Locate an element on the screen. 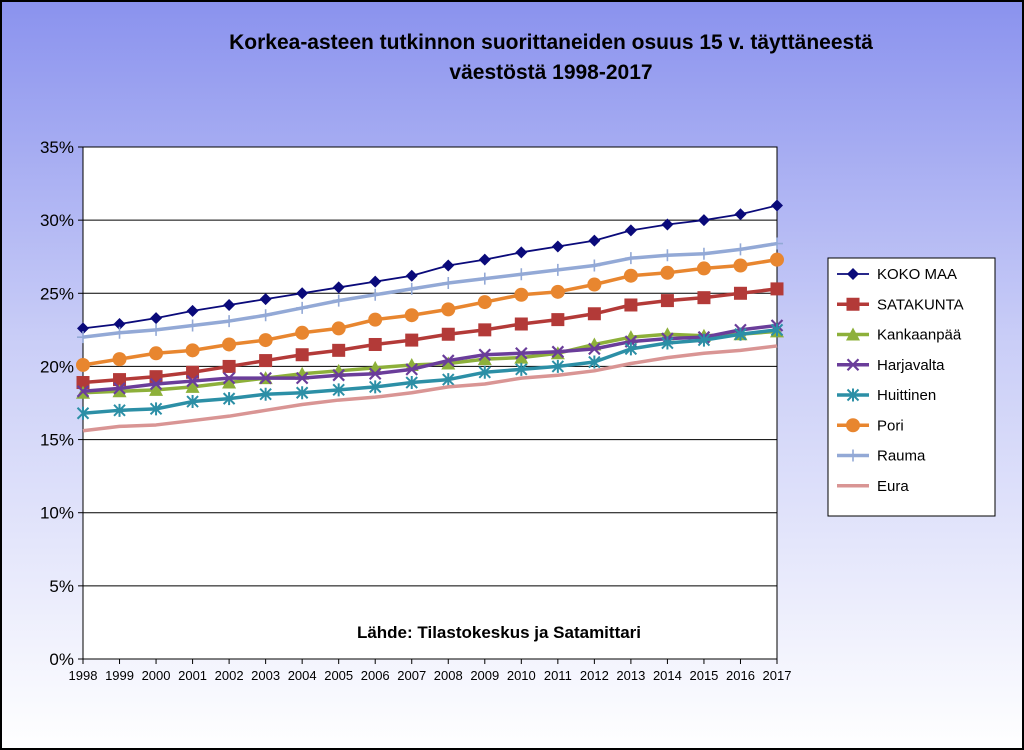 The width and height of the screenshot is (1024, 750). x-tick-label: 2015 is located at coordinates (703, 675).